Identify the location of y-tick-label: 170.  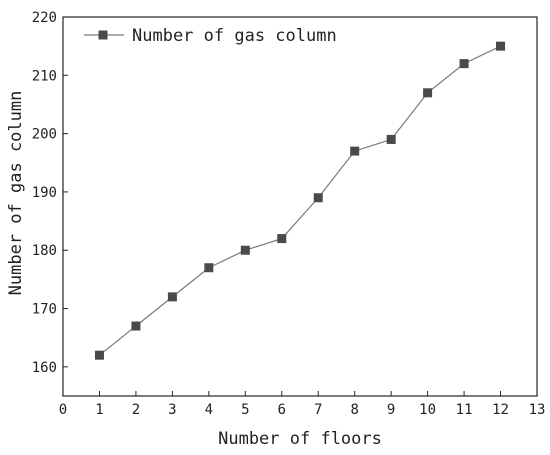
(44, 310).